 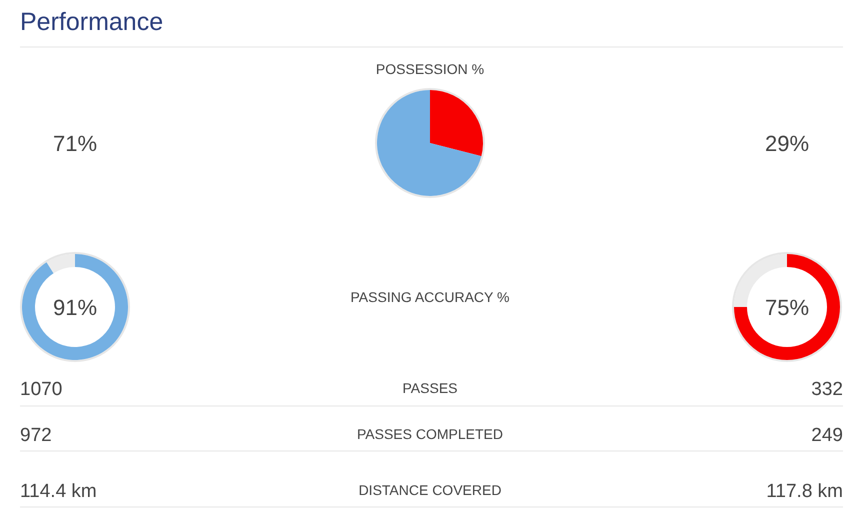 I want to click on text: PASSING ACCURACY %, so click(x=430, y=297).